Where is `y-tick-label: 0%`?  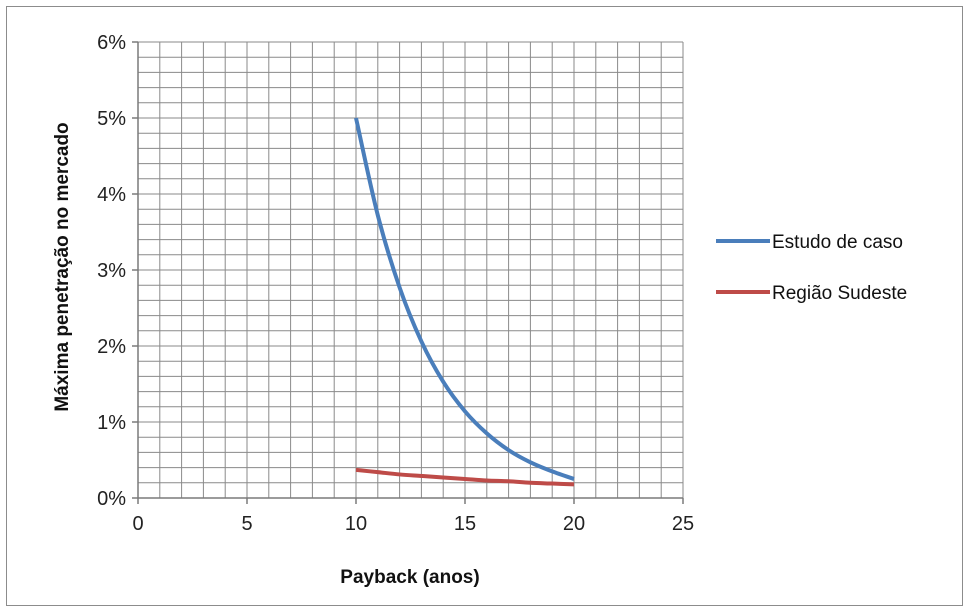 y-tick-label: 0% is located at coordinates (111, 499).